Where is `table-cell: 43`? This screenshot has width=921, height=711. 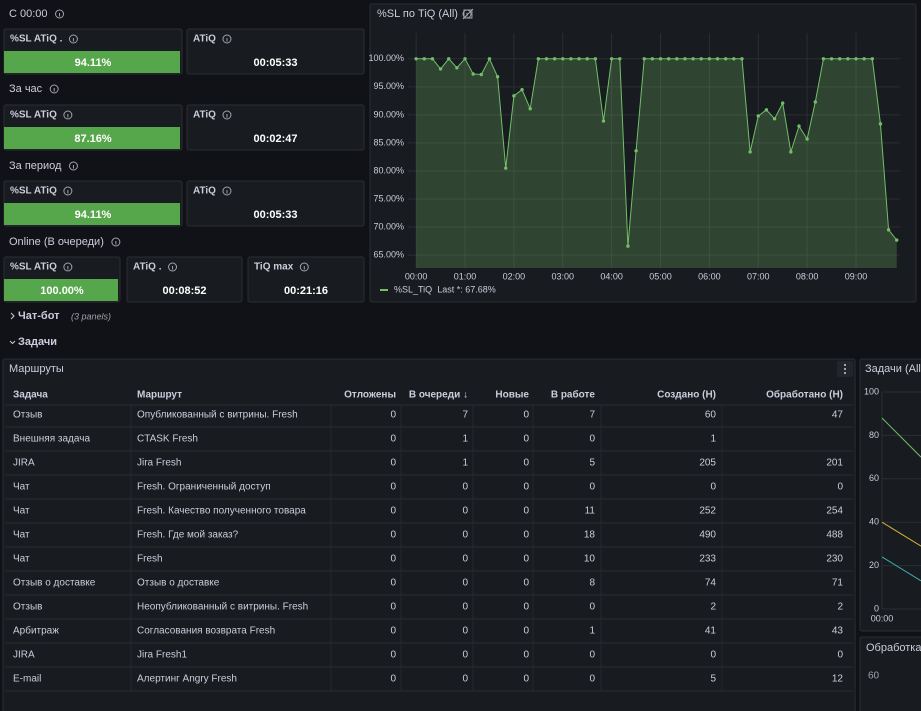 table-cell: 43 is located at coordinates (838, 631).